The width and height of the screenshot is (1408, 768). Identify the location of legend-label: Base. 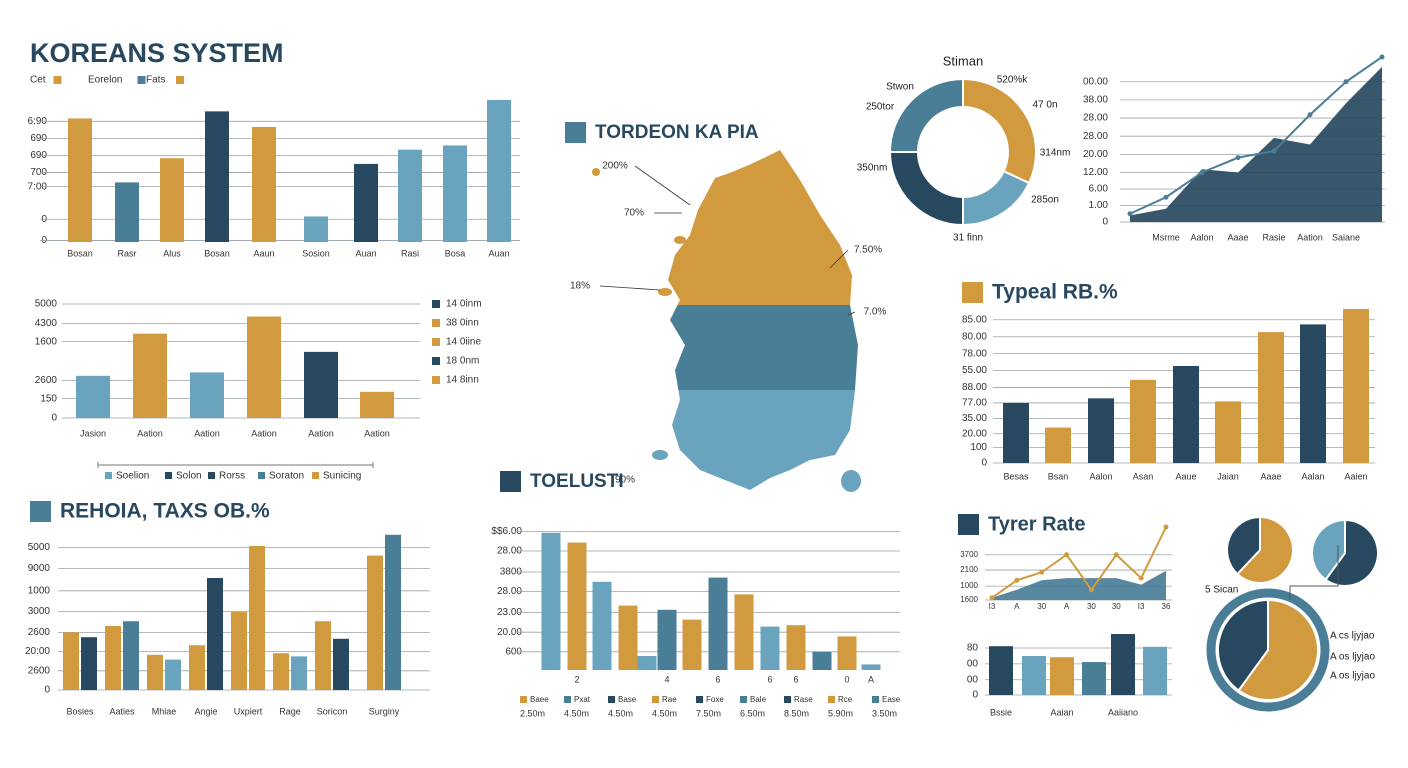
(627, 699).